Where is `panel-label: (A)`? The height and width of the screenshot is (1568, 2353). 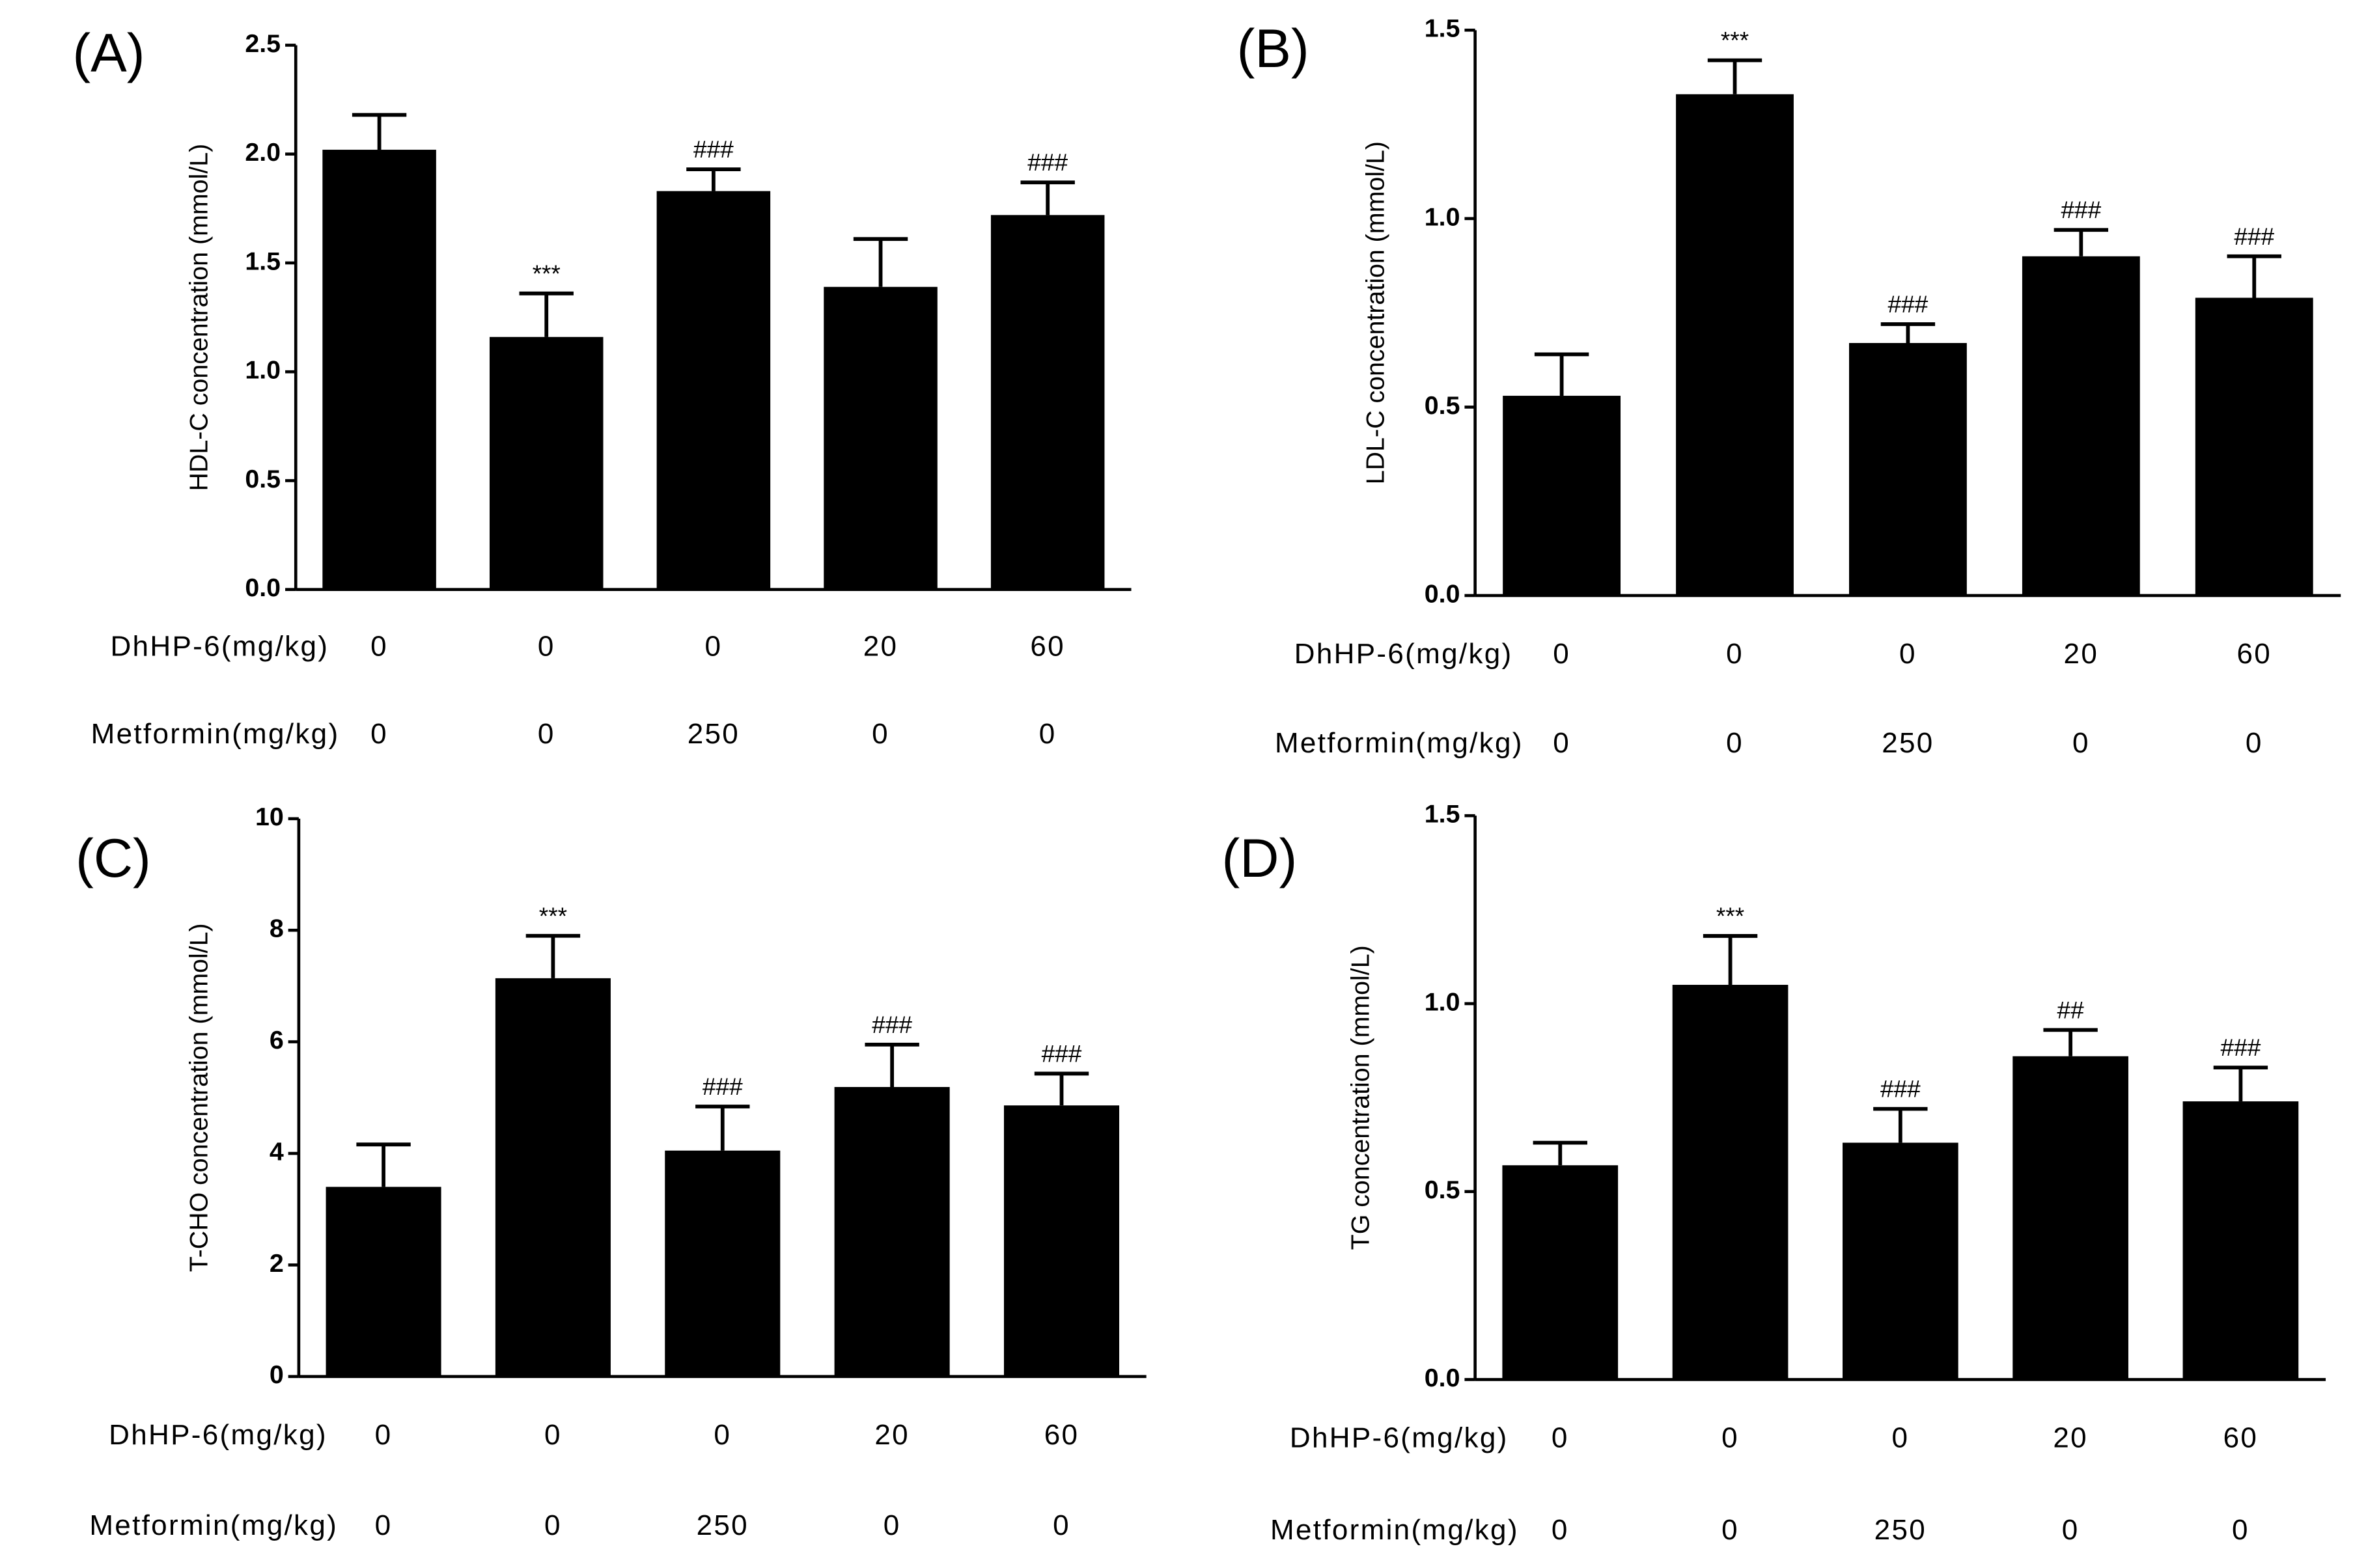 panel-label: (A) is located at coordinates (108, 53).